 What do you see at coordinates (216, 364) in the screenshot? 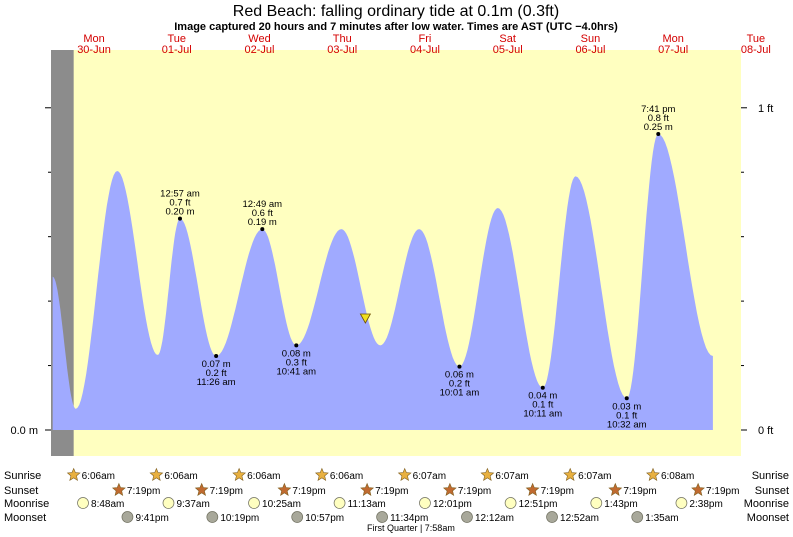
I see `low-tide-metres: 0.07 m` at bounding box center [216, 364].